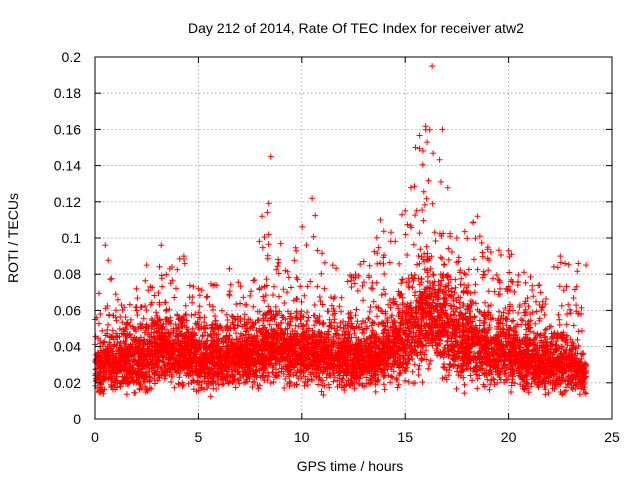 The height and width of the screenshot is (480, 640). What do you see at coordinates (67, 383) in the screenshot?
I see `y-tick-label: 0.02` at bounding box center [67, 383].